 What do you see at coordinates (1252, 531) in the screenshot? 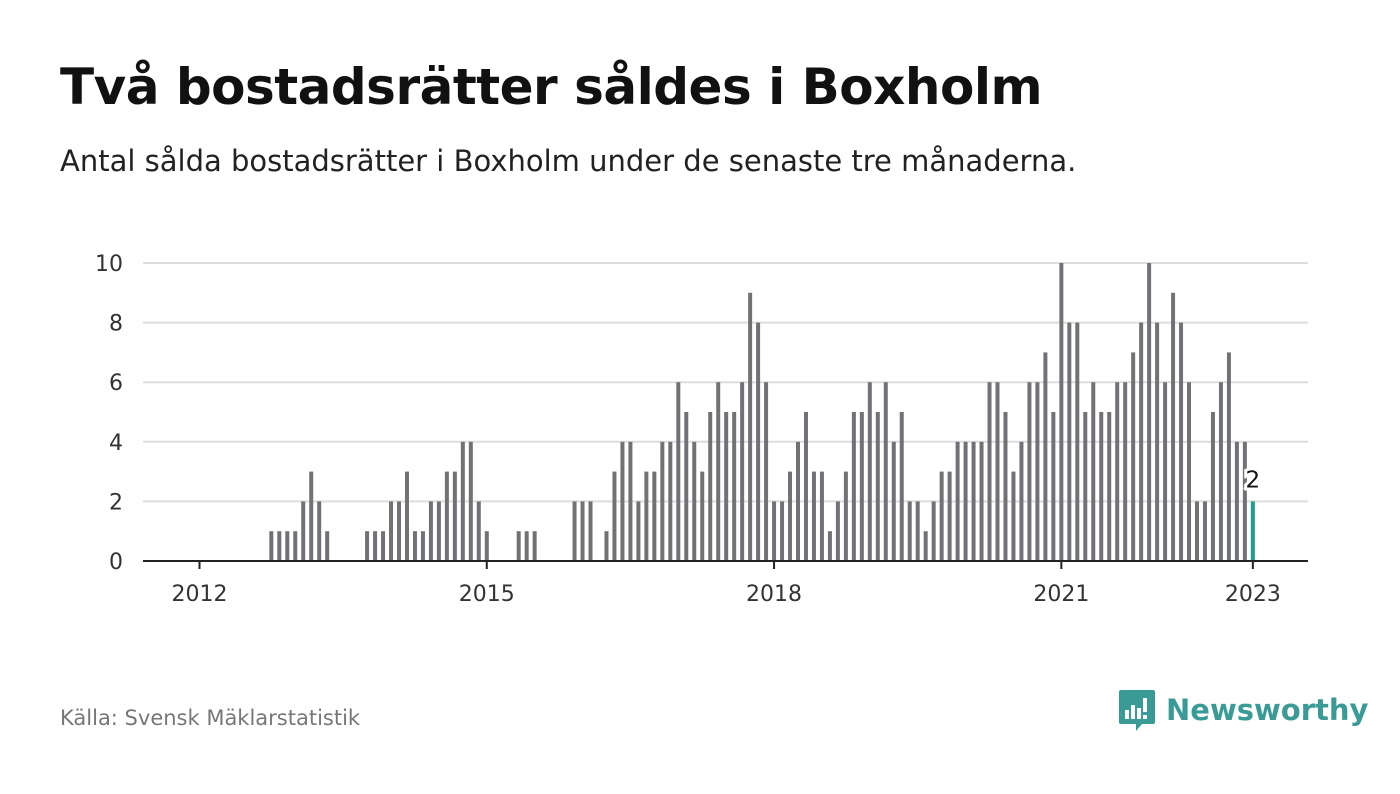
I see `bar-highlighted` at bounding box center [1252, 531].